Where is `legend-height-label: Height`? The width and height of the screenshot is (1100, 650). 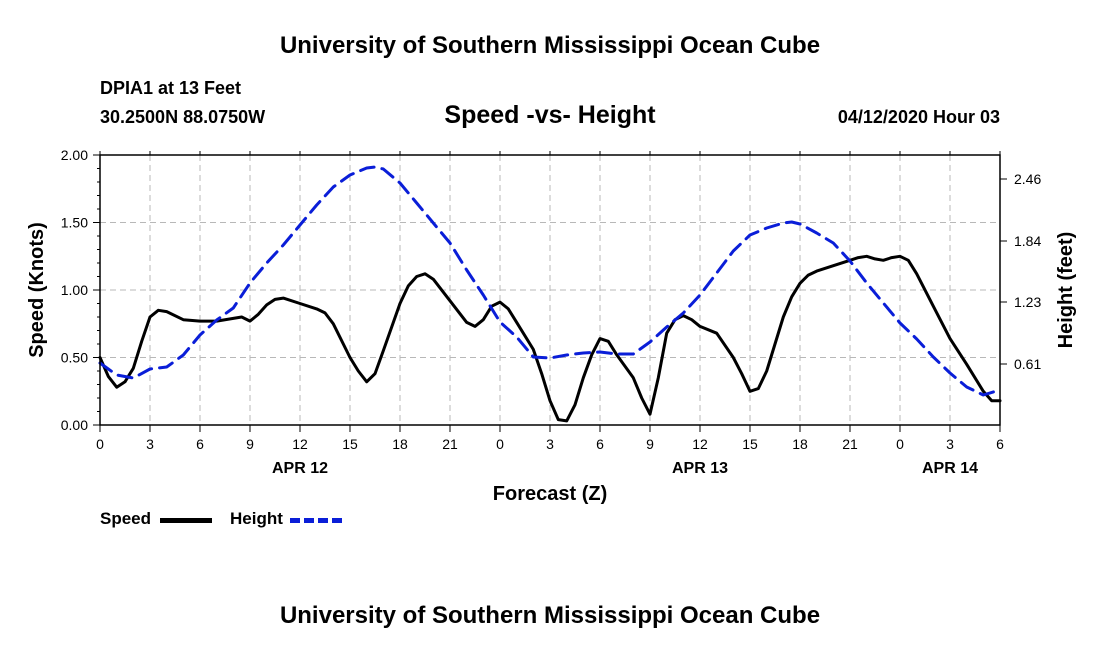
legend-height-label: Height is located at coordinates (256, 518).